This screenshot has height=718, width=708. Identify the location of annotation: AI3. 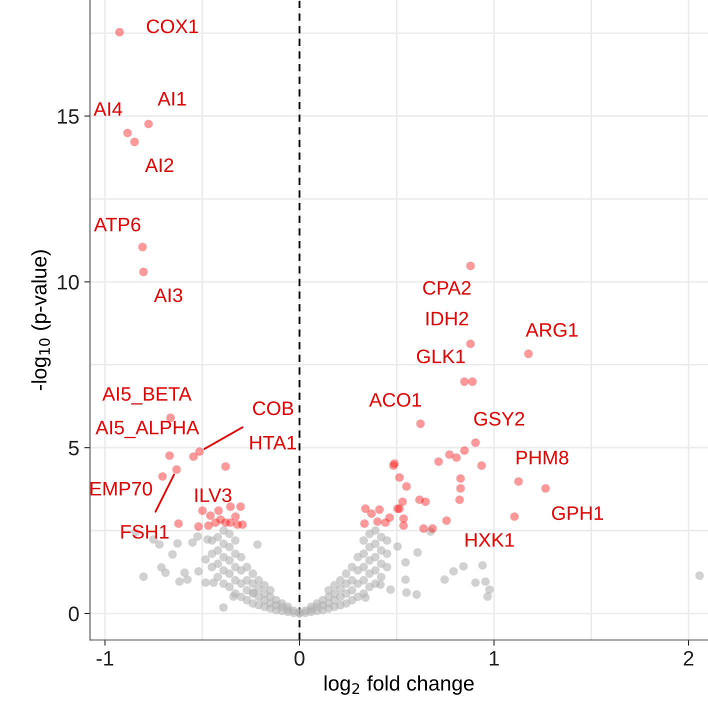
(168, 295).